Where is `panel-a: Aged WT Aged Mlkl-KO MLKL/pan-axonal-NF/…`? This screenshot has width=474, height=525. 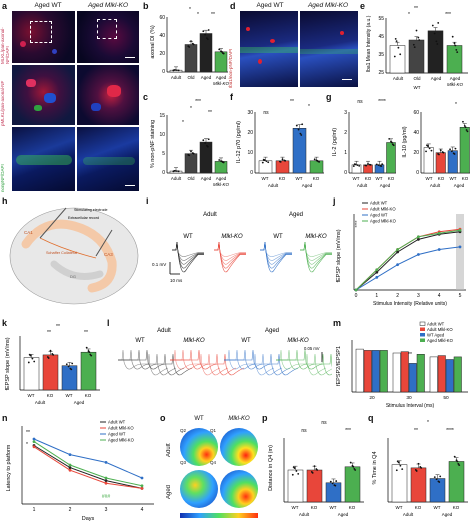
panel-a: Aged WT Aged Mlkl-KO MLKL/pan-axonal-NF/… is located at coordinates (70, 96).